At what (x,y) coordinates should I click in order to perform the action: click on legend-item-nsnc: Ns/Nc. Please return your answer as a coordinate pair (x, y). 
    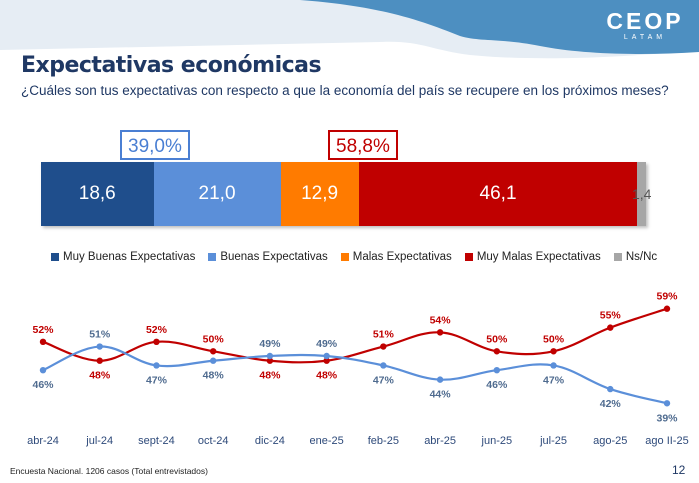
    Looking at the image, I should click on (635, 257).